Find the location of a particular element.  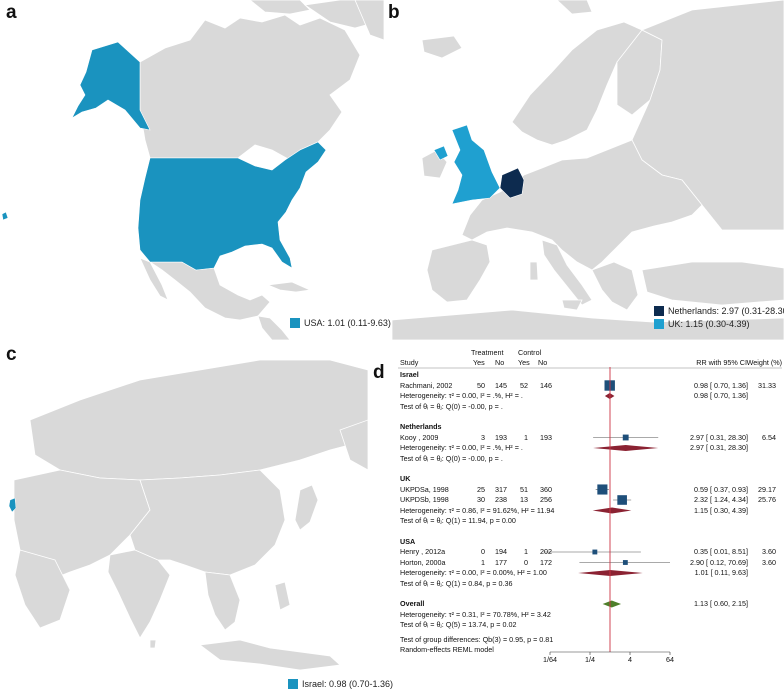

study-treatment-yes: 50 is located at coordinates (481, 385).